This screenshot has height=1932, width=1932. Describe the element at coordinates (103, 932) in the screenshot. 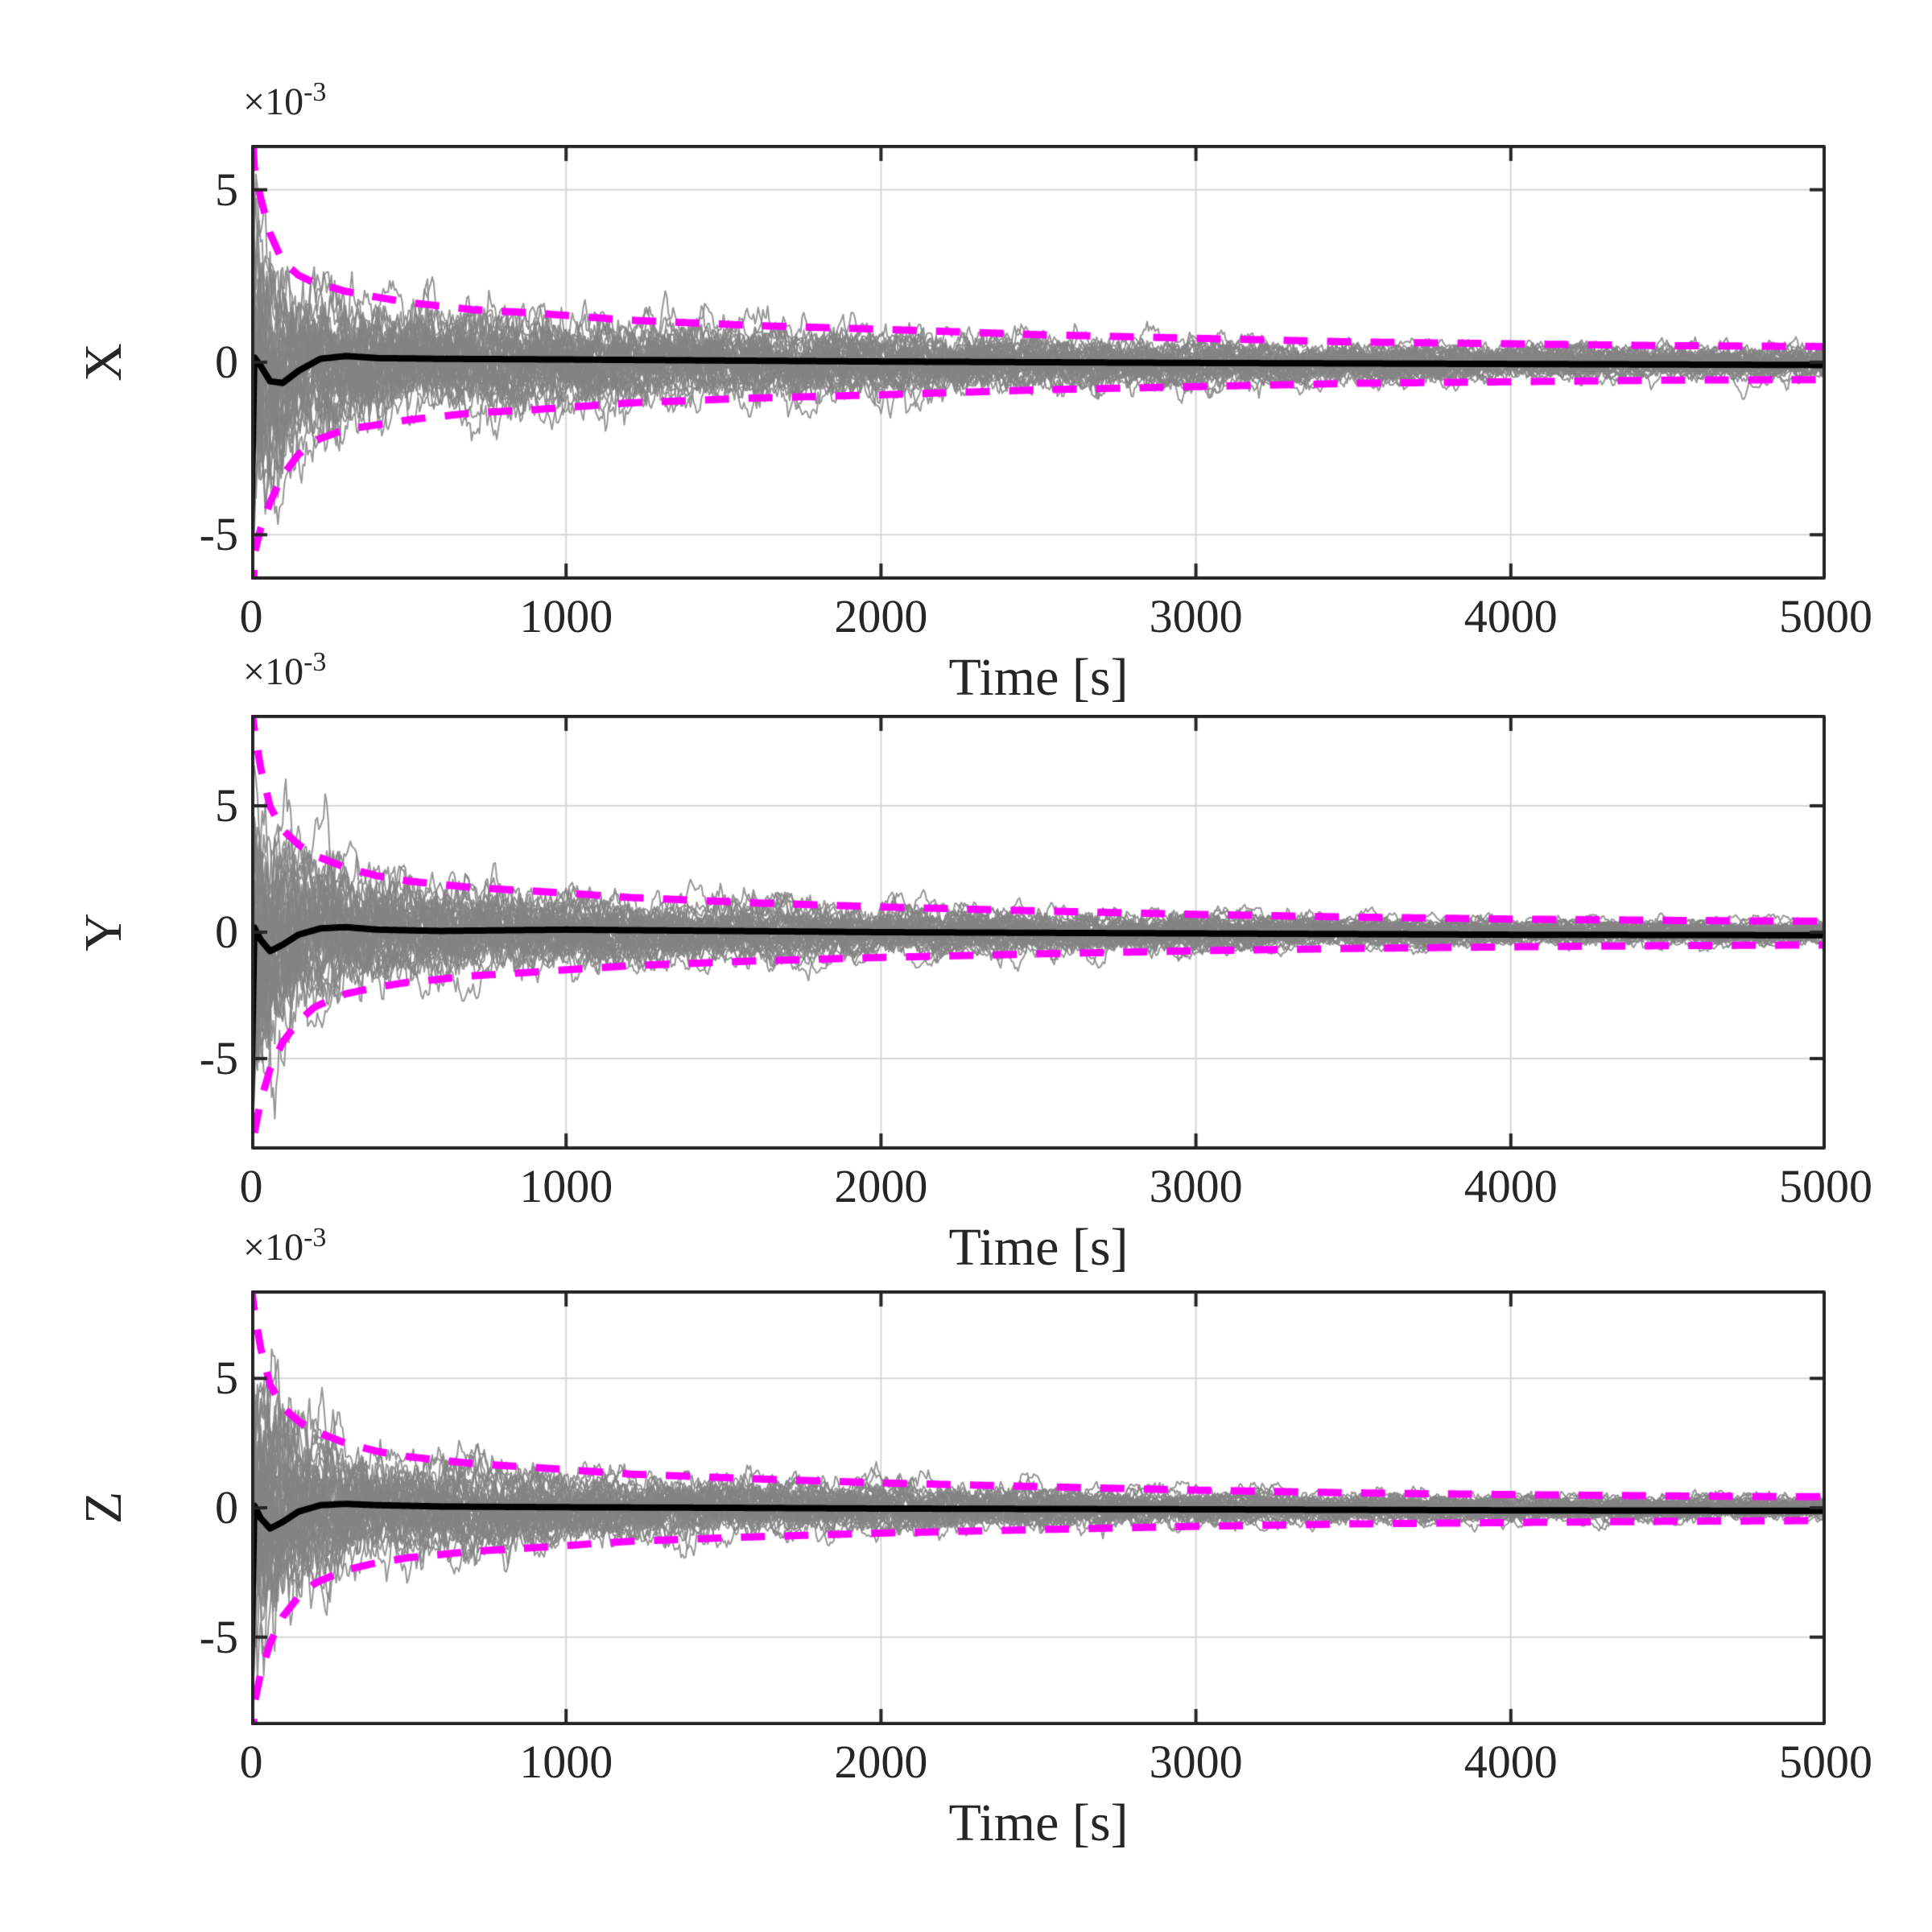

I see `y-axis-label-y: Y` at that location.